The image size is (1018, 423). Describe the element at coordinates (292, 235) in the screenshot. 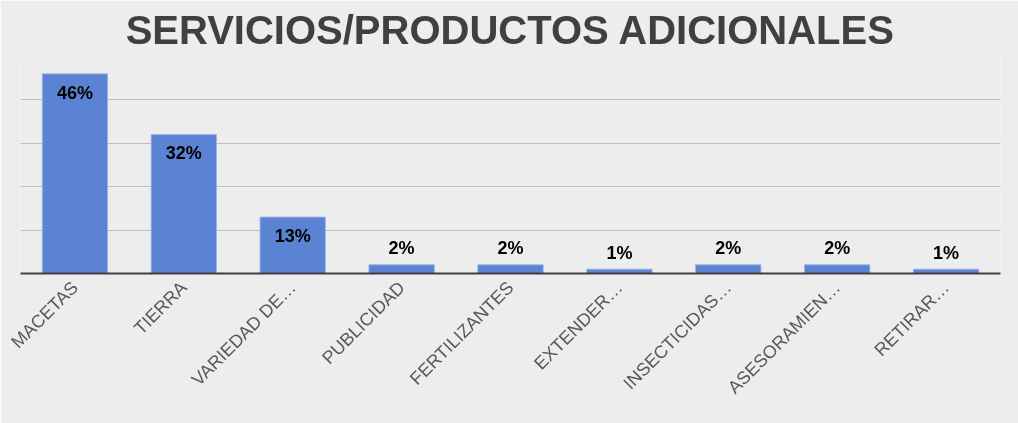

I see `data-label: 13%` at that location.